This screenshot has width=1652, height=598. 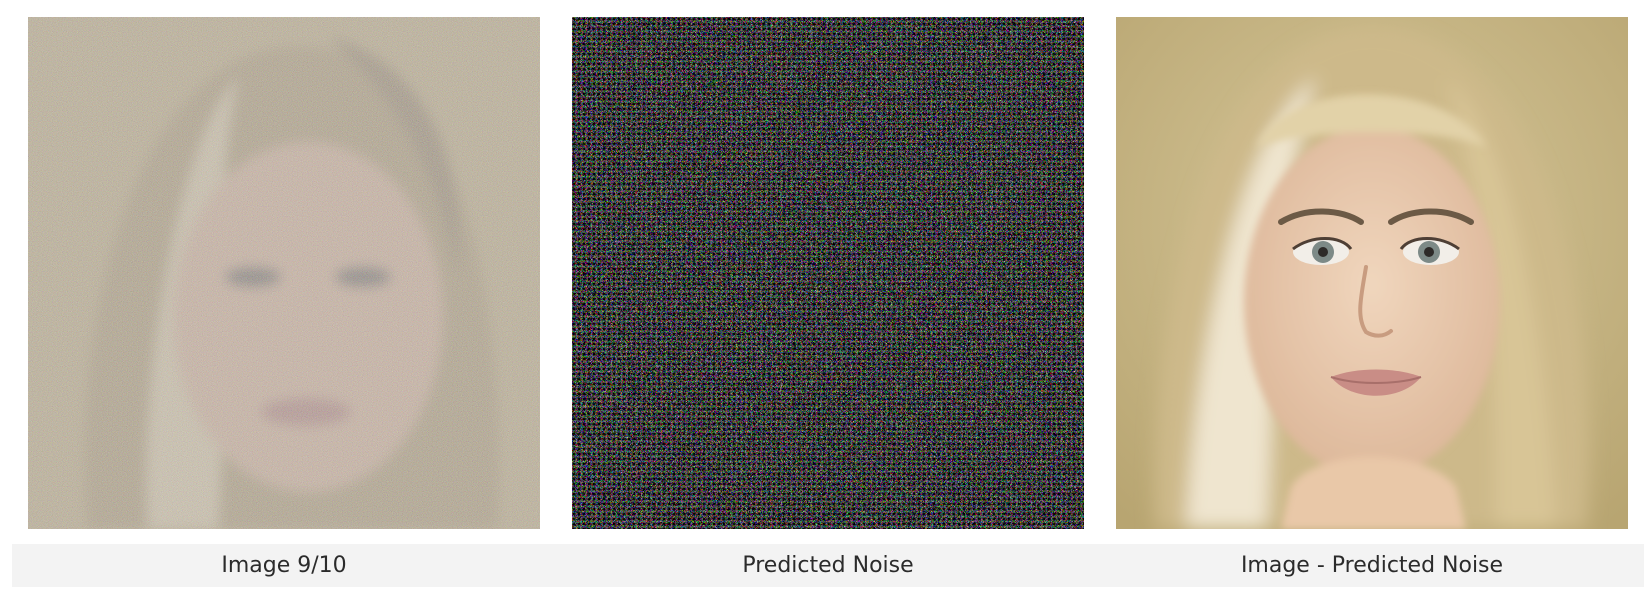 What do you see at coordinates (1372, 565) in the screenshot?
I see `caption-image-minus-noise: Image - Predicted Noise` at bounding box center [1372, 565].